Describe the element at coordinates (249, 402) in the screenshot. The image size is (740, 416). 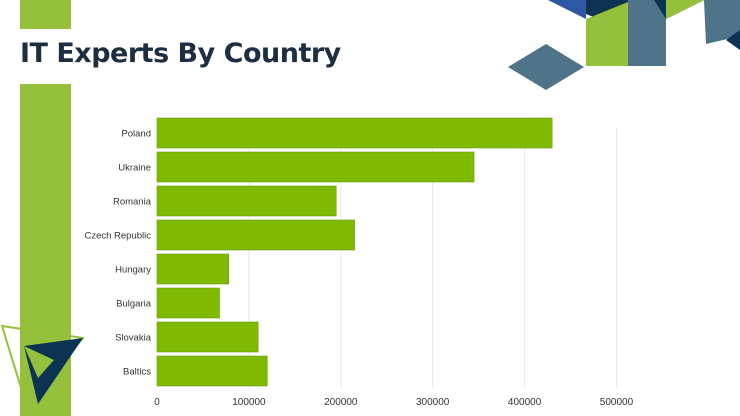
I see `x-tick-label: 100000` at that location.